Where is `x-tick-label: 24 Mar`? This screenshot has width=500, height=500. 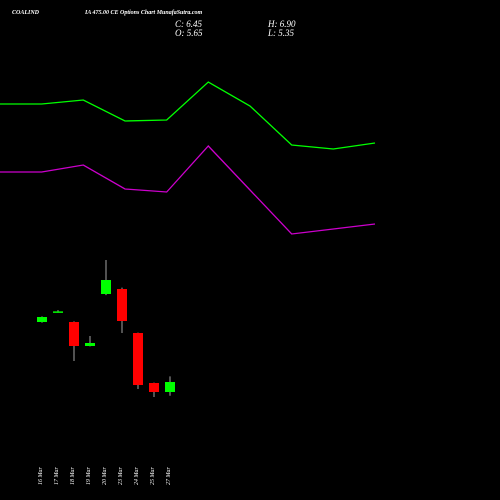
x-tick-label: 24 Mar is located at coordinates (136, 476).